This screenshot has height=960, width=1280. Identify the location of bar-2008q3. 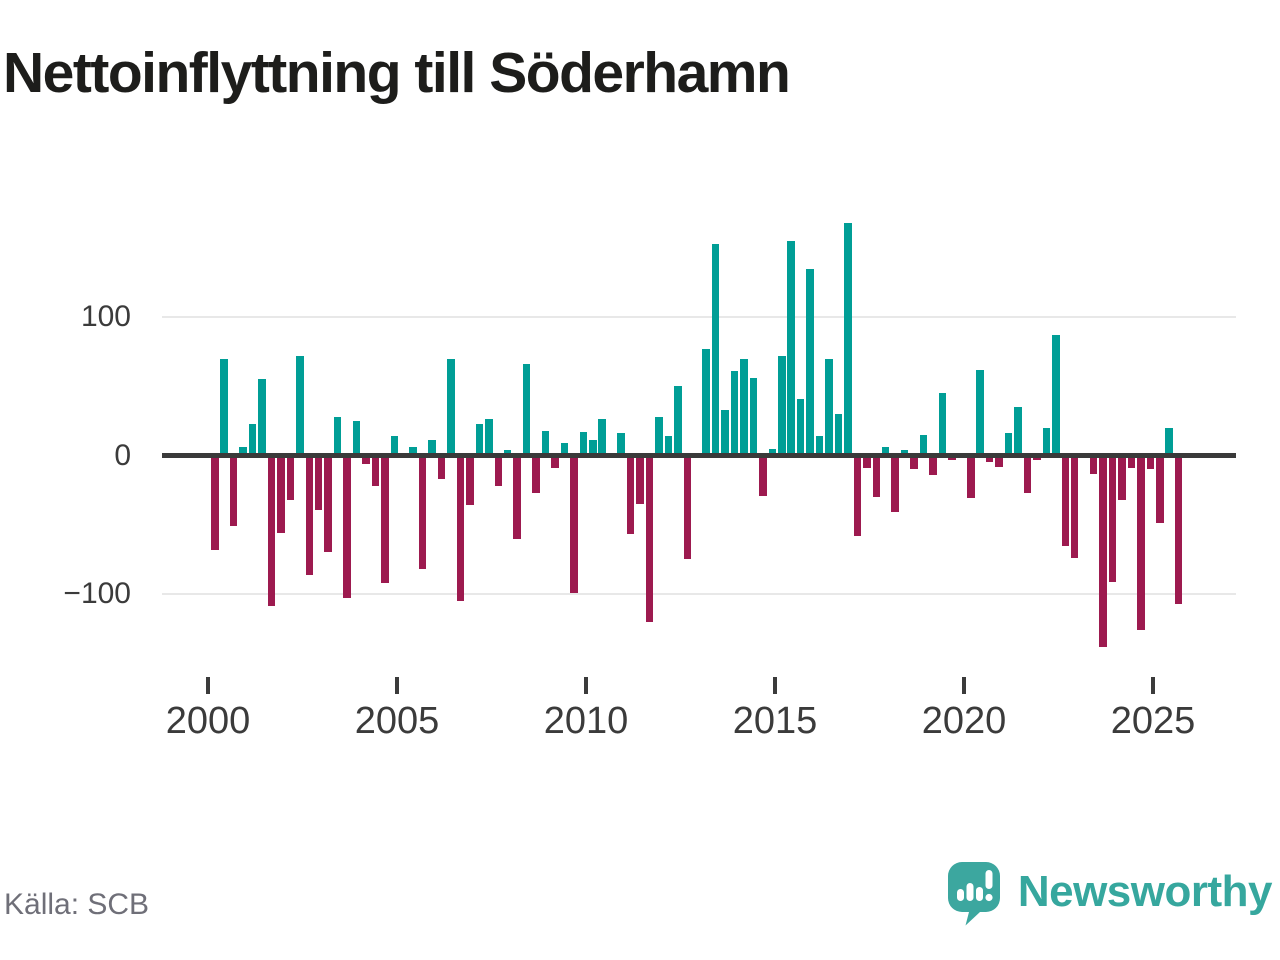
(536, 474).